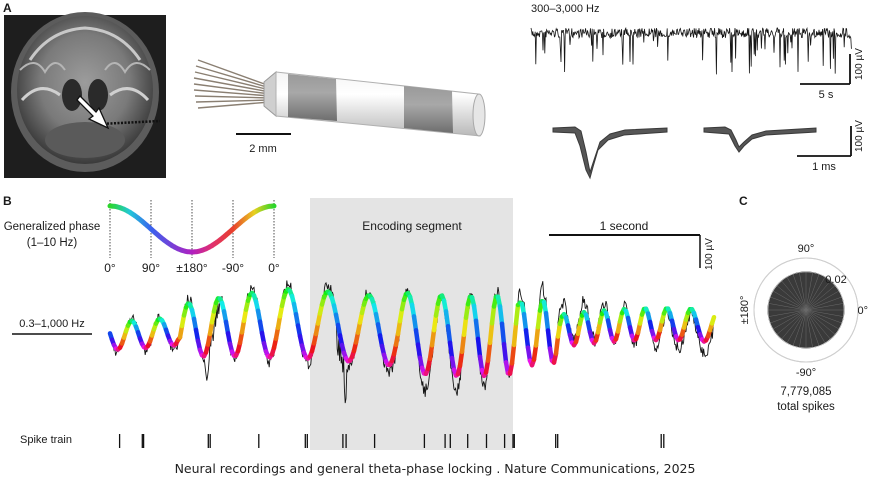  What do you see at coordinates (806, 249) in the screenshot?
I see `polar-angle-top: 90°` at bounding box center [806, 249].